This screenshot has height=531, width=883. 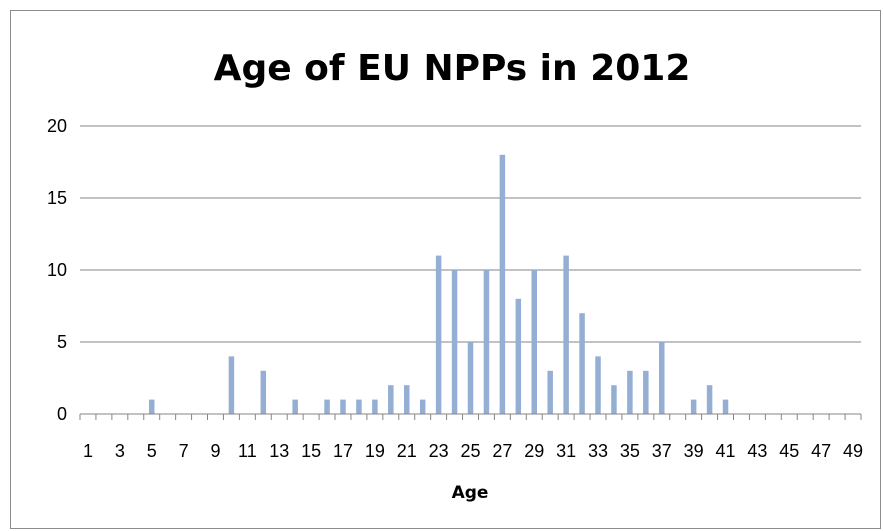 What do you see at coordinates (407, 451) in the screenshot?
I see `x-tick-label: 21` at bounding box center [407, 451].